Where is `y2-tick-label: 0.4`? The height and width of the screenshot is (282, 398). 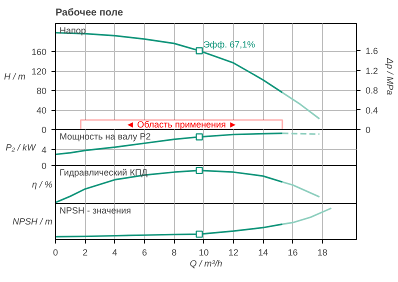 y2-tick-label: 0.4 is located at coordinates (372, 110).